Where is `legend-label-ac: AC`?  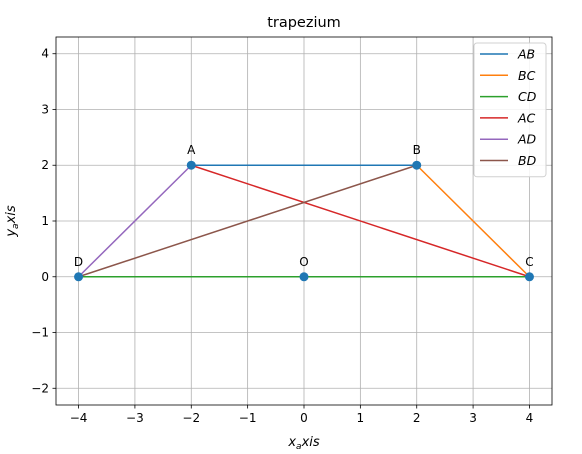
legend-label-ac: AC is located at coordinates (526, 117).